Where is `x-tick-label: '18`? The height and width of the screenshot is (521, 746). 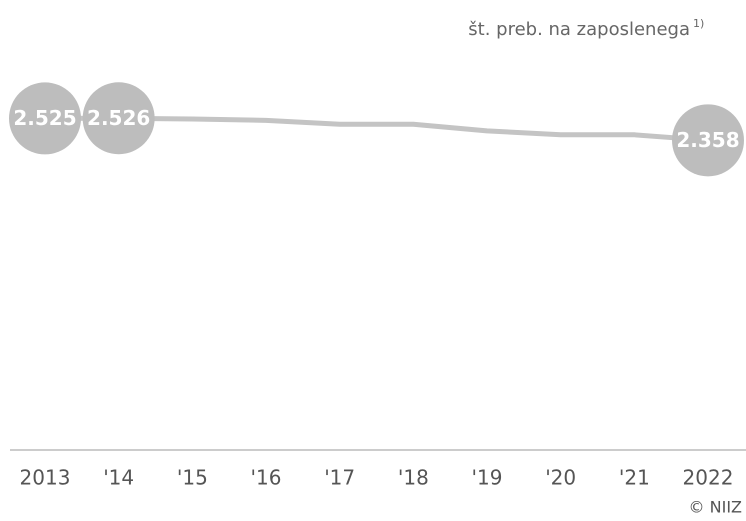 x-tick-label: '18 is located at coordinates (413, 478).